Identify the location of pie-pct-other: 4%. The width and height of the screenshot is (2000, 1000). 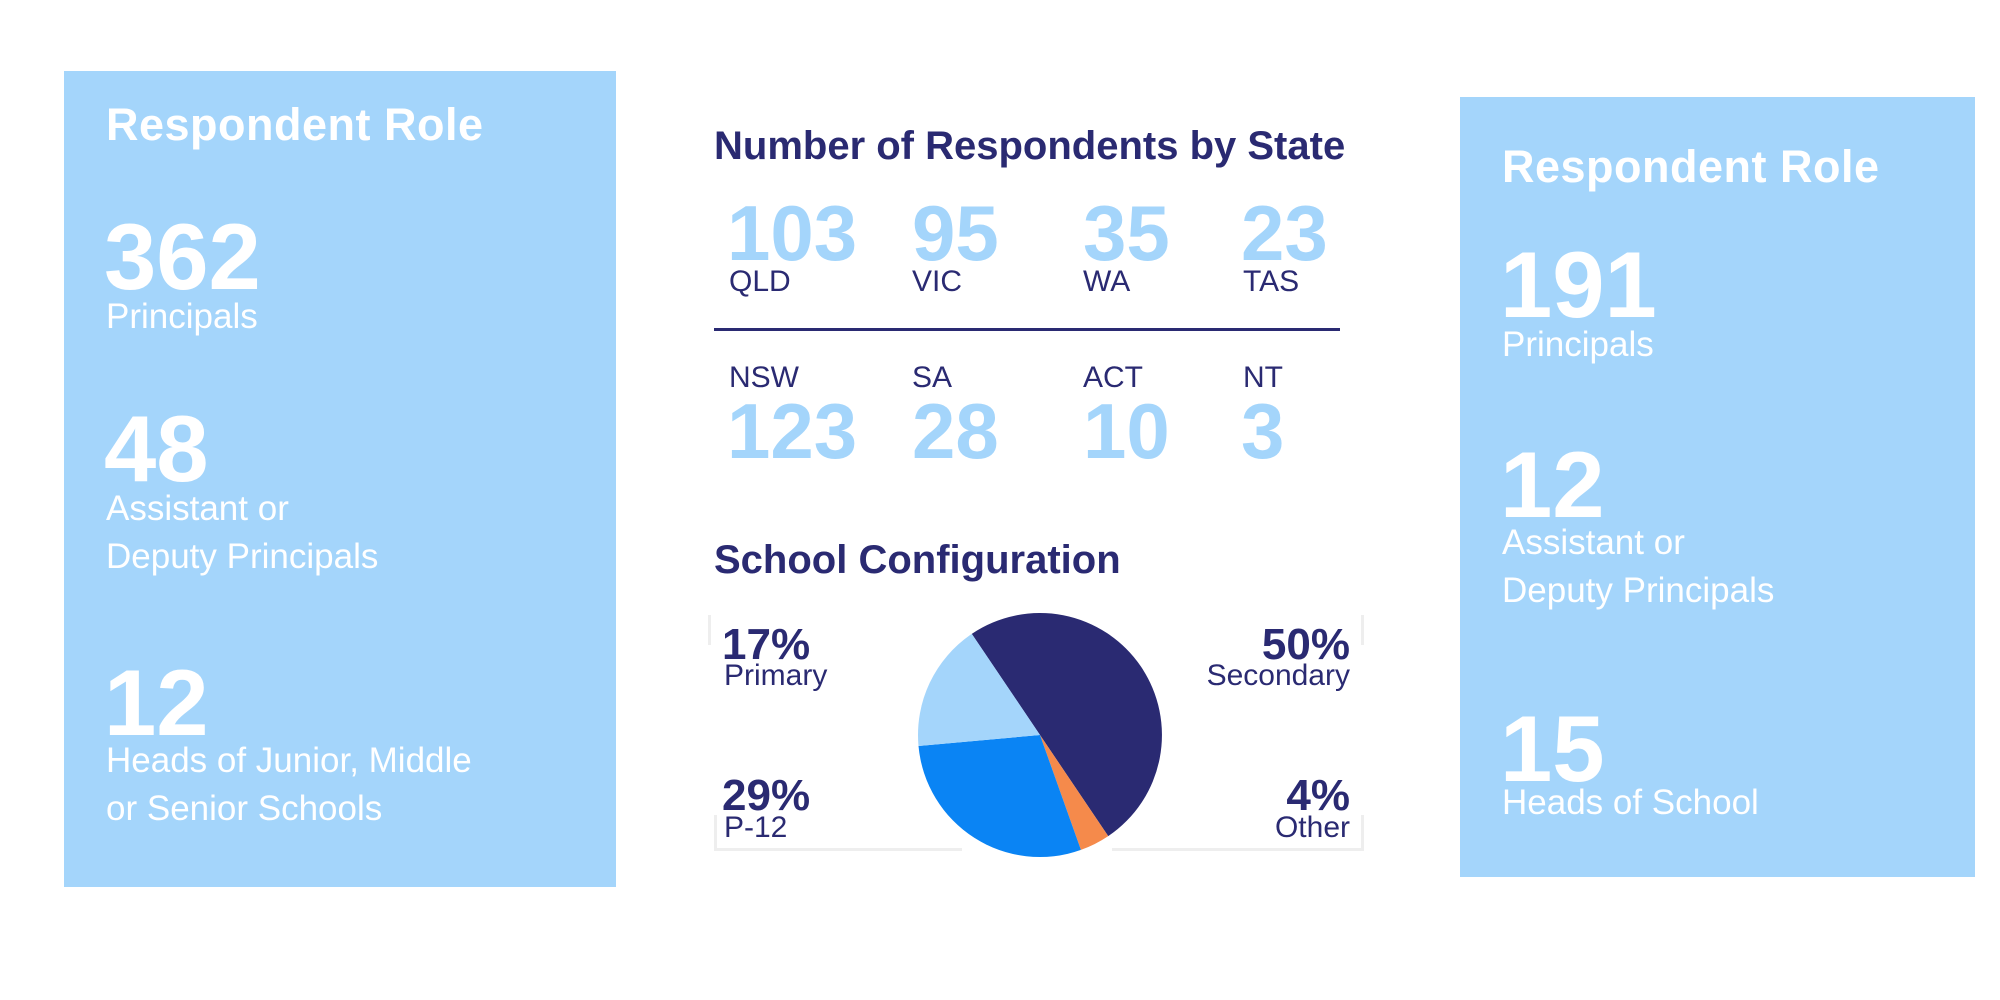
(1318, 795).